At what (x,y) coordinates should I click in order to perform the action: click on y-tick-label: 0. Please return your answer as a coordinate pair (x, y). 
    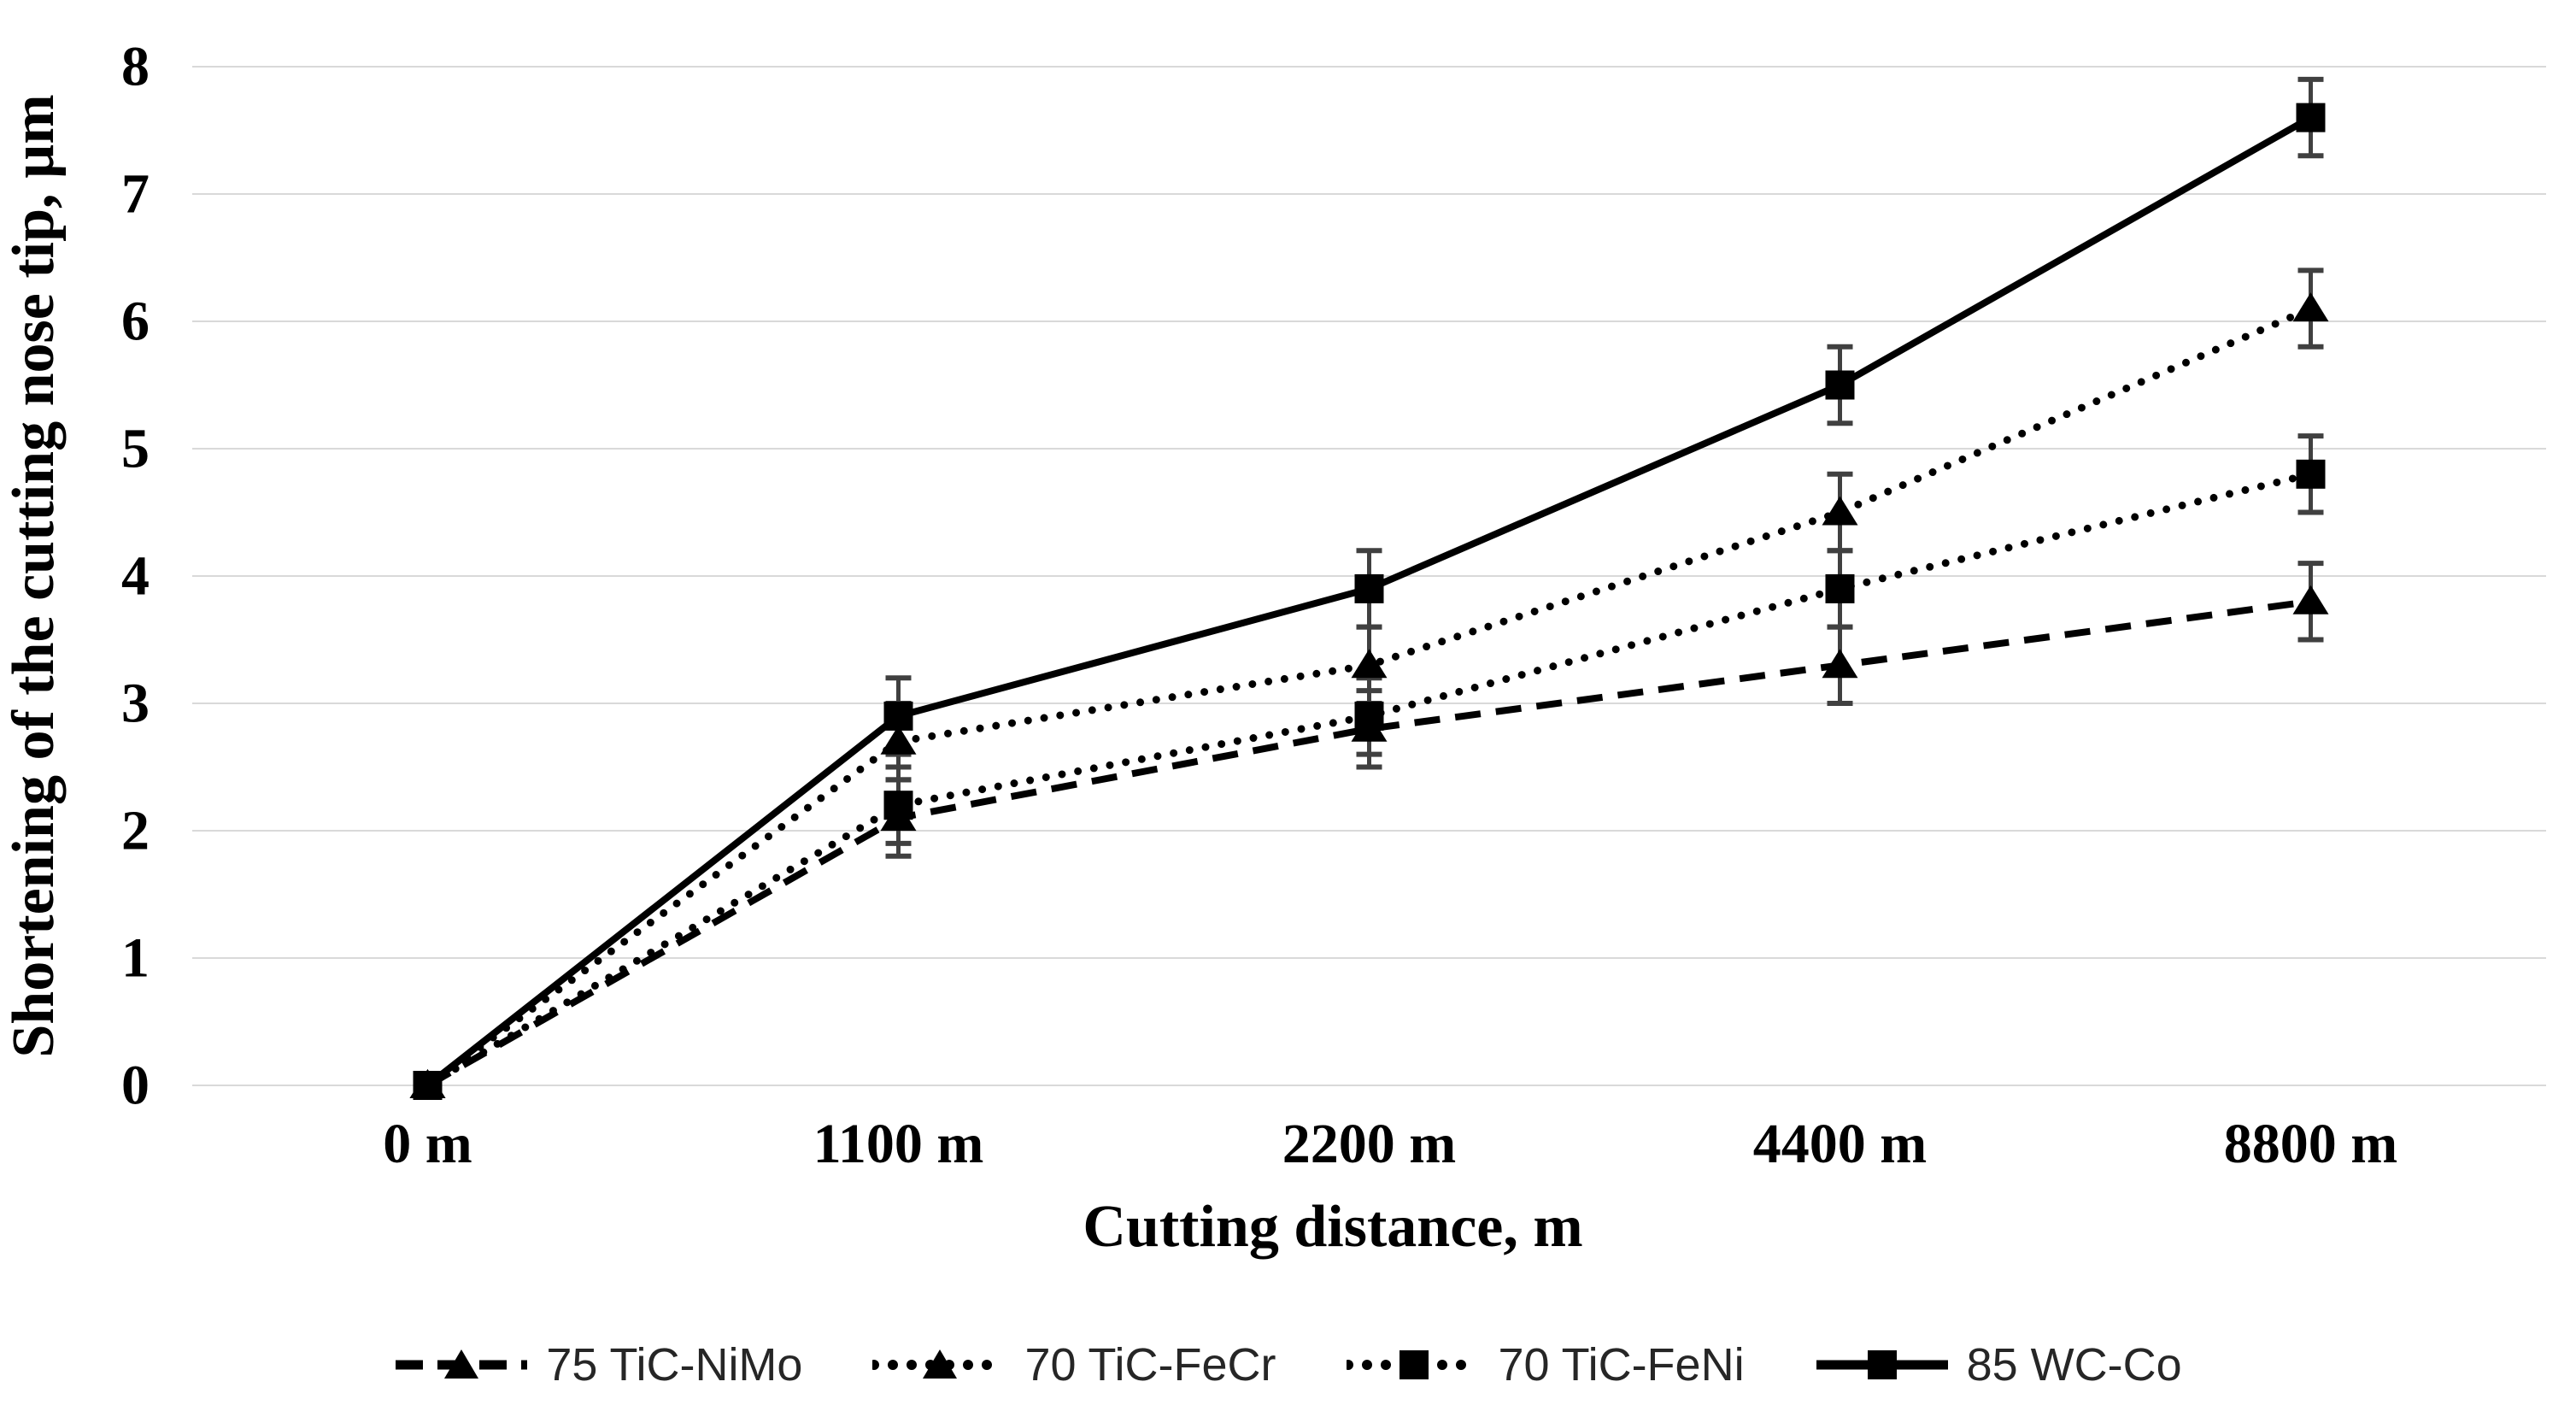
    Looking at the image, I should click on (135, 1086).